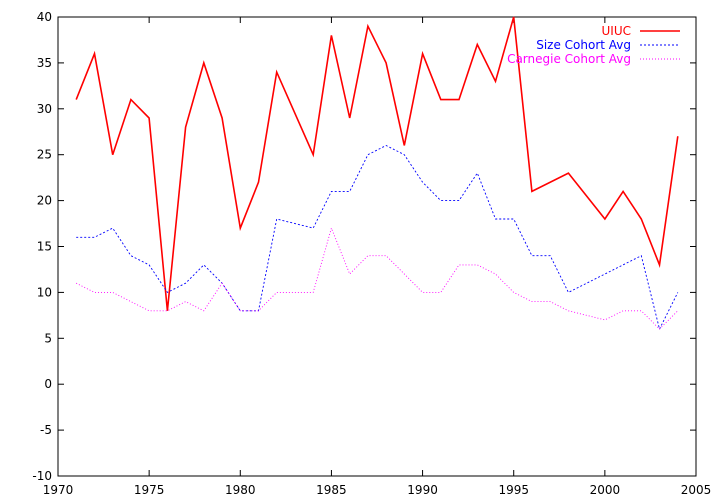 Image resolution: width=720 pixels, height=504 pixels. I want to click on x-tick-label: 1985, so click(331, 490).